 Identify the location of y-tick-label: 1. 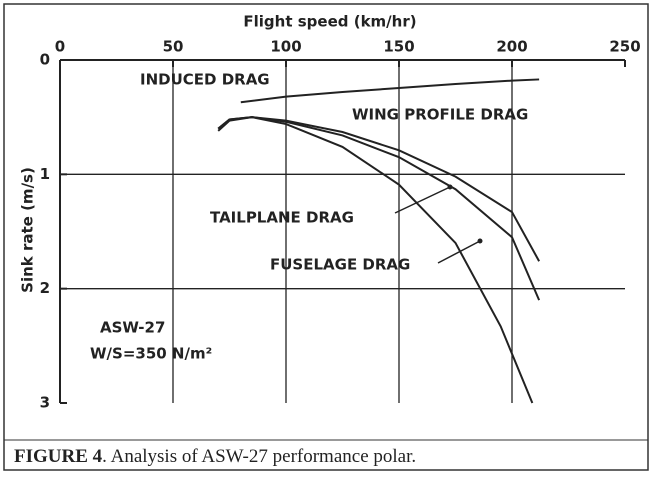
(45, 174).